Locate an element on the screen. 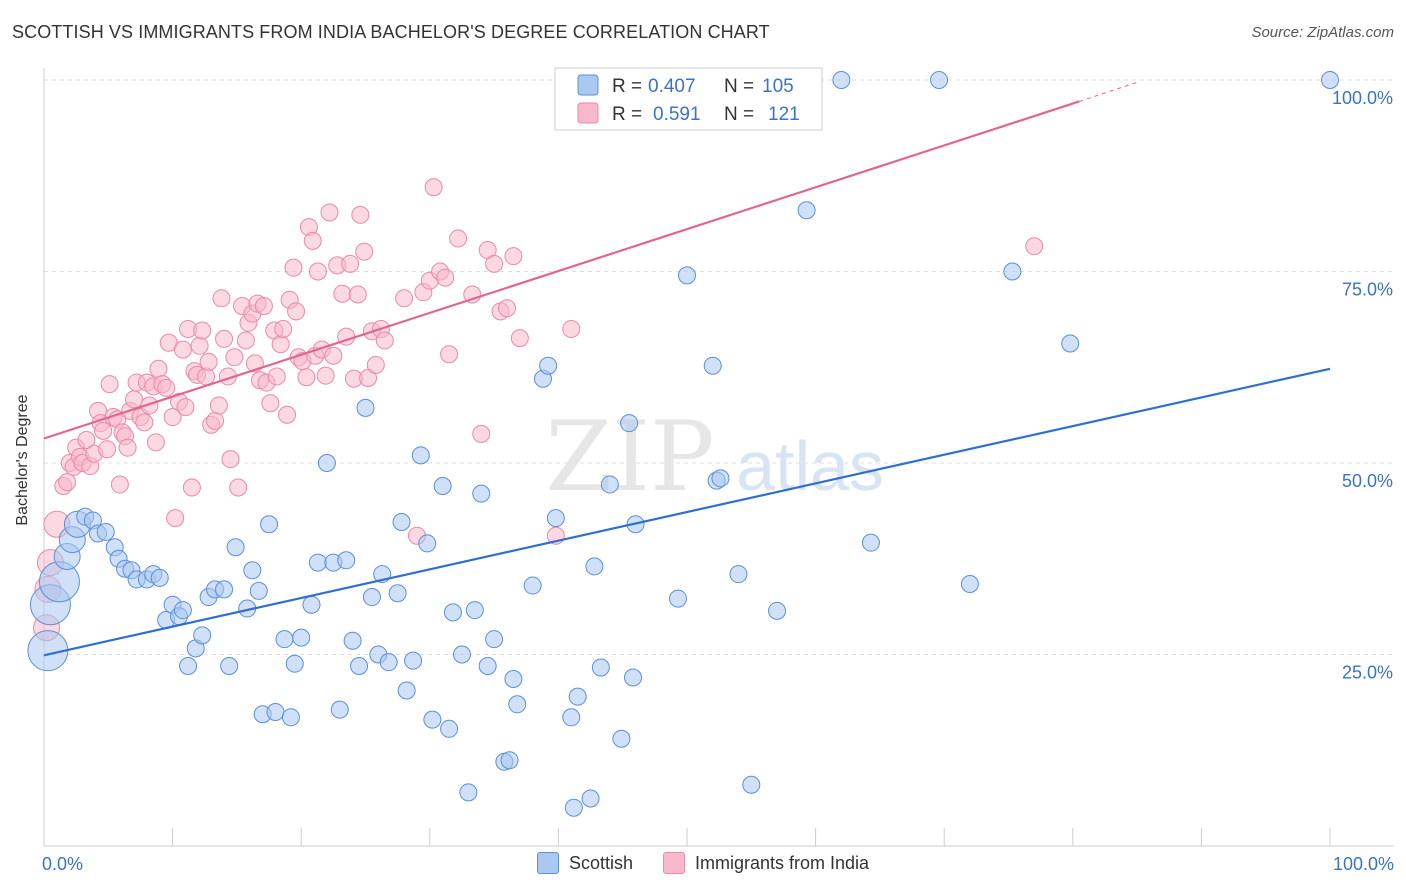  legend-item-india: Immigrants from India is located at coordinates (765, 863).